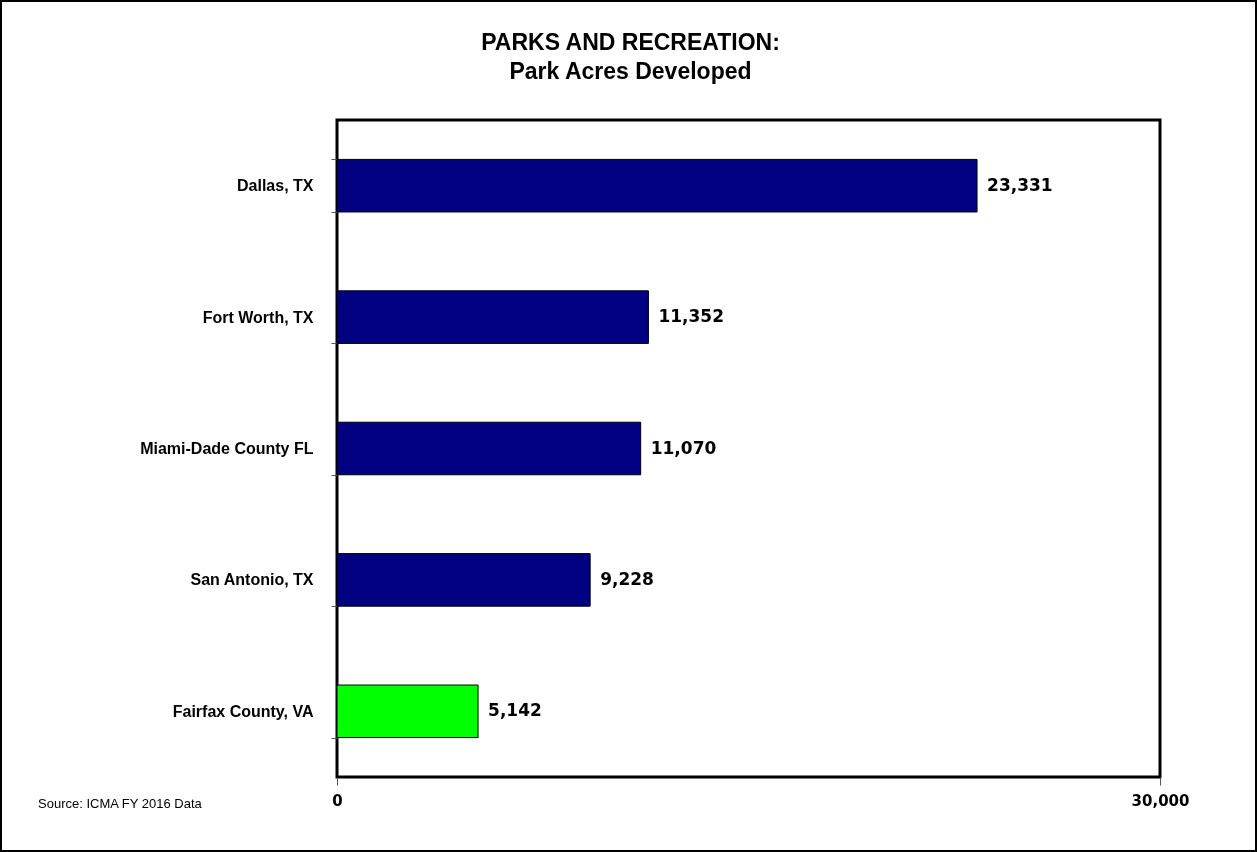 Image resolution: width=1257 pixels, height=852 pixels. Describe the element at coordinates (683, 447) in the screenshot. I see `data-label: 11,070` at that location.